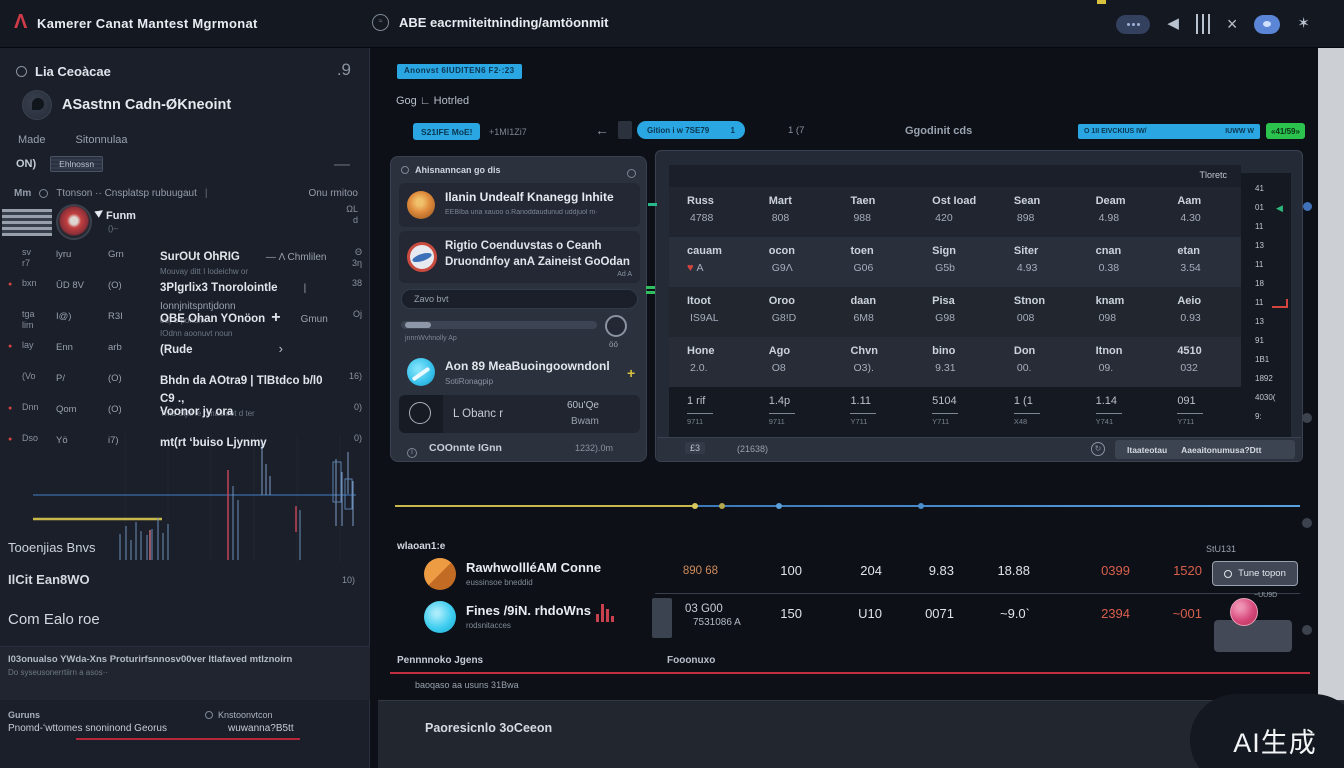  What do you see at coordinates (631, 373) in the screenshot?
I see `add-icon: +` at bounding box center [631, 373].